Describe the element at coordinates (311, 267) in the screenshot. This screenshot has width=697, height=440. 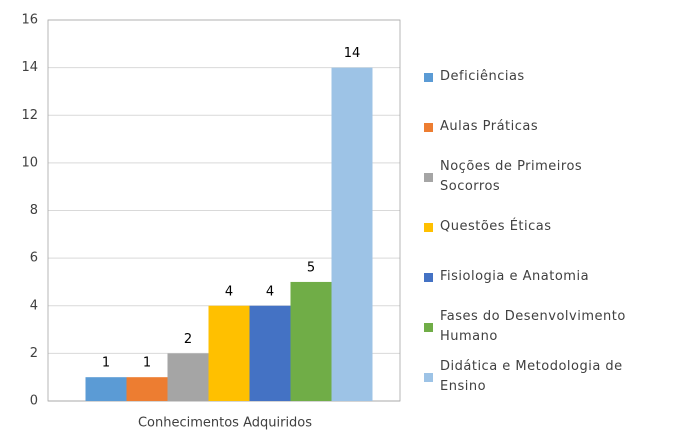
I see `data-label: 5` at that location.